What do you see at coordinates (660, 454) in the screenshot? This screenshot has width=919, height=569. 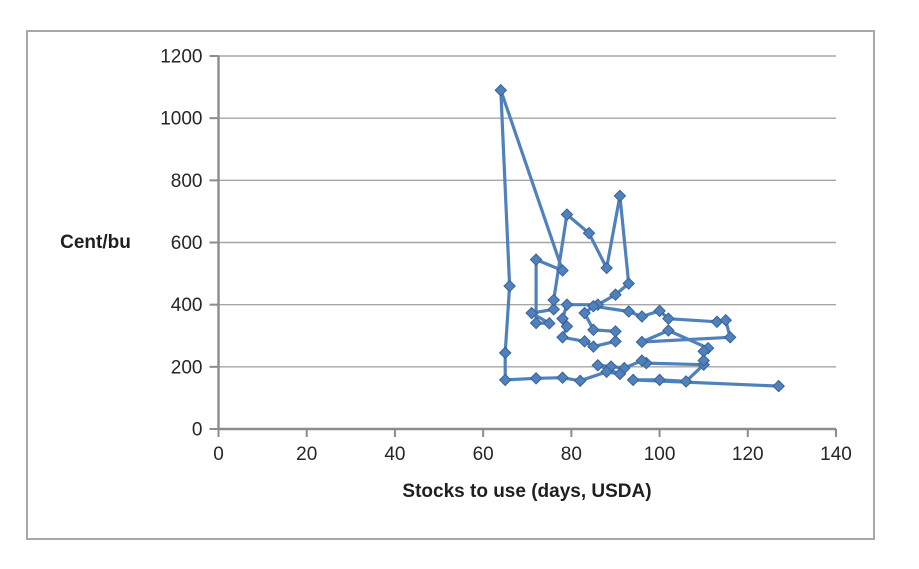 I see `x-tick-label: 100` at bounding box center [660, 454].